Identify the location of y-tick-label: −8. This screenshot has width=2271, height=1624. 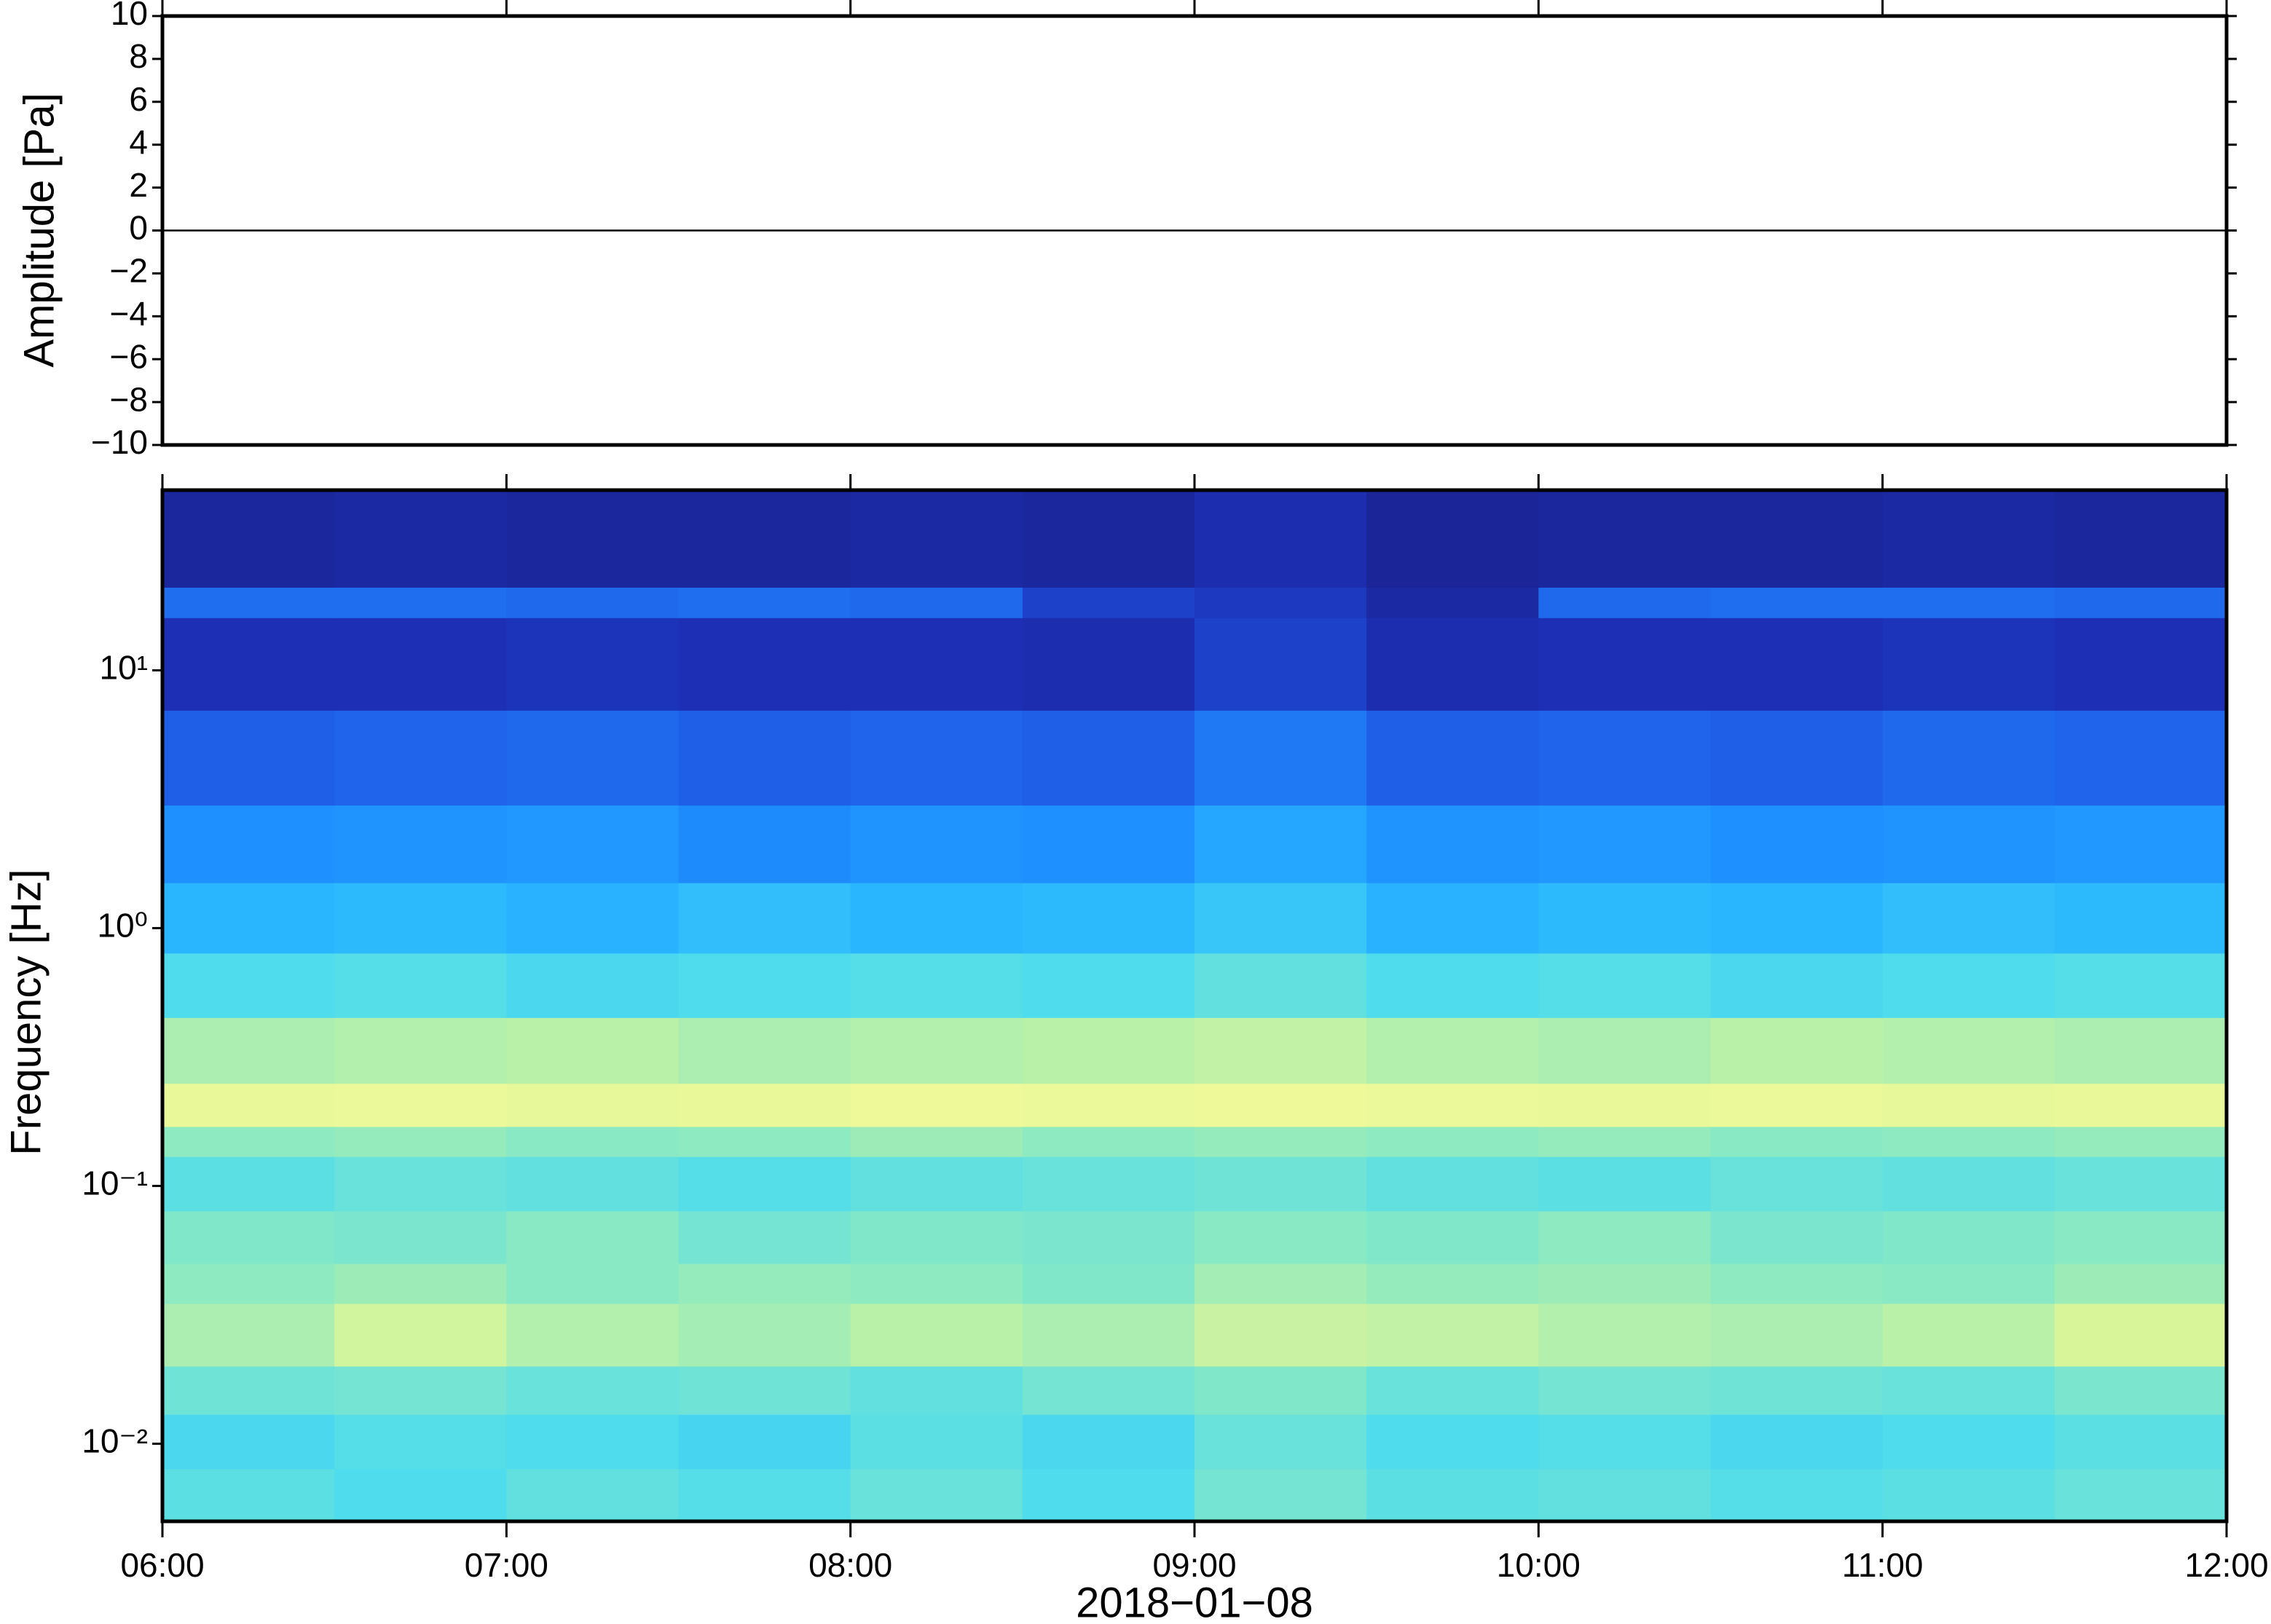
(129, 399).